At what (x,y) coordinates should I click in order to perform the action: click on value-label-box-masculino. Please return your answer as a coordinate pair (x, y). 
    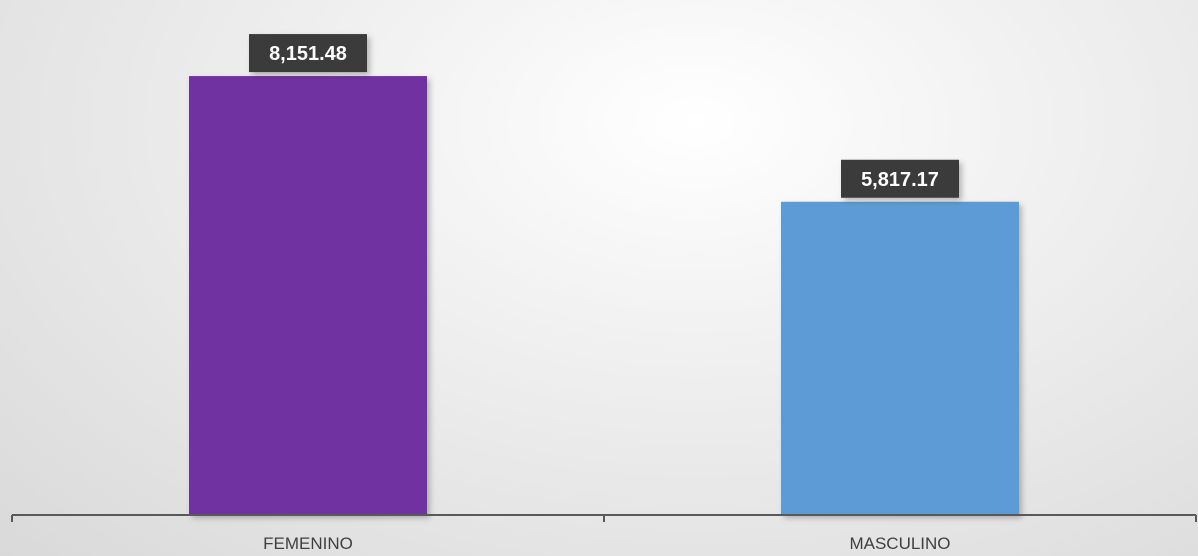
    Looking at the image, I should click on (900, 178).